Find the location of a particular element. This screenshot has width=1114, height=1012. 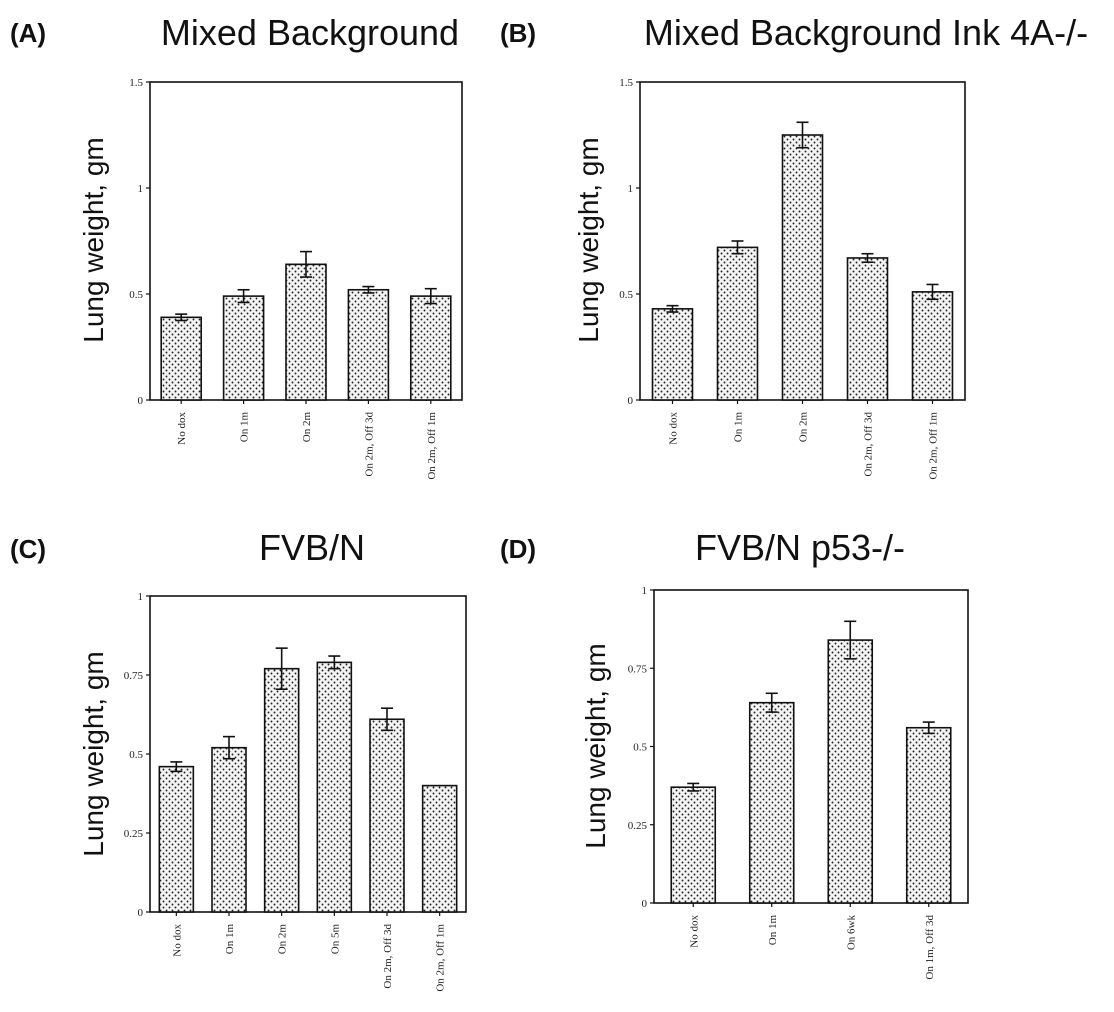

panel-letter: (B) is located at coordinates (518, 33).